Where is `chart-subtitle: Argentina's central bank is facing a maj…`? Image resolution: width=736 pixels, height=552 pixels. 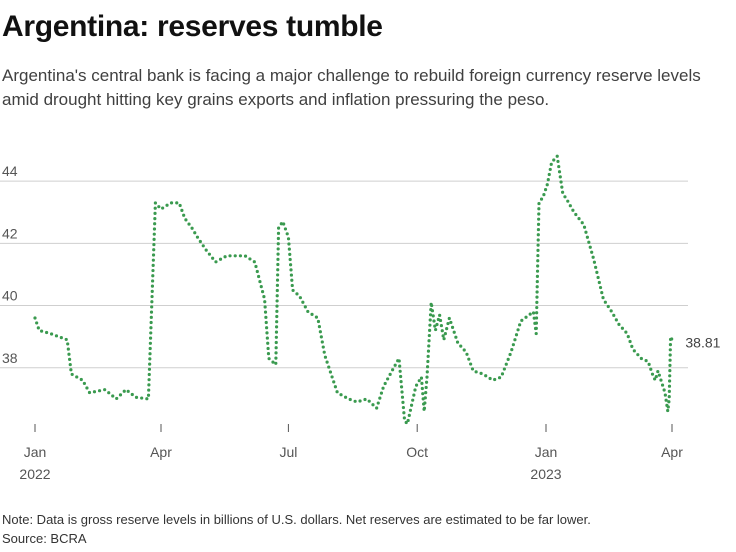 chart-subtitle: Argentina's central bank is facing a maj… is located at coordinates (351, 87).